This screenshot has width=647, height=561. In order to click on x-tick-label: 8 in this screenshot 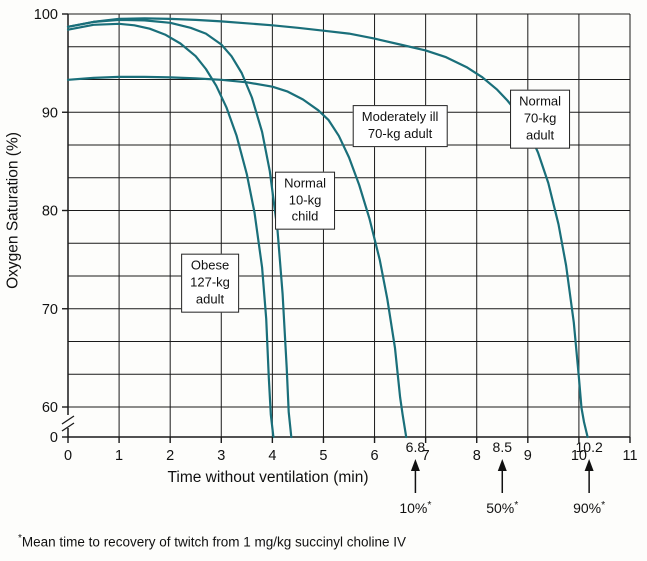, I will do `click(477, 456)`.